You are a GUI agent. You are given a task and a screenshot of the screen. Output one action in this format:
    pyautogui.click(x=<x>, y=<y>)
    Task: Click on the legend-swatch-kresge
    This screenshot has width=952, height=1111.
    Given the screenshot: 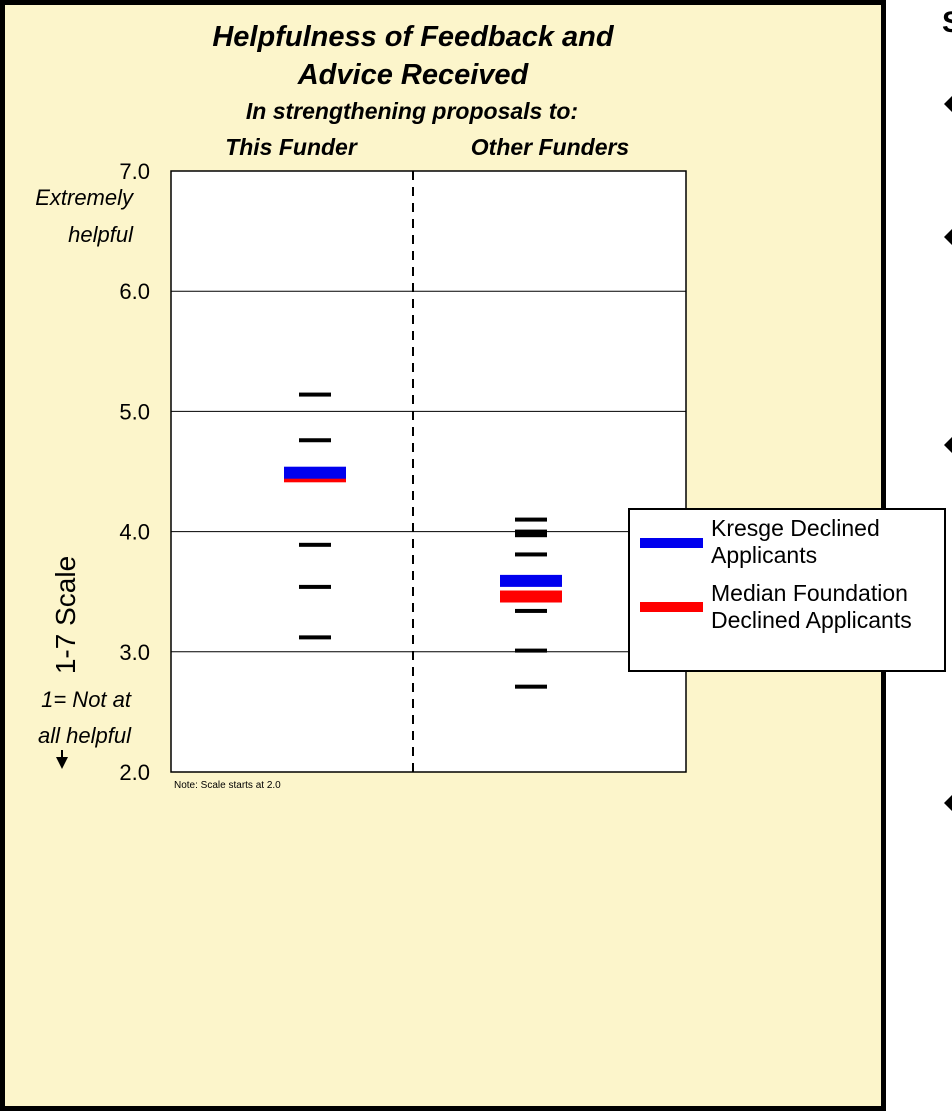 What is the action you would take?
    pyautogui.click(x=671, y=543)
    